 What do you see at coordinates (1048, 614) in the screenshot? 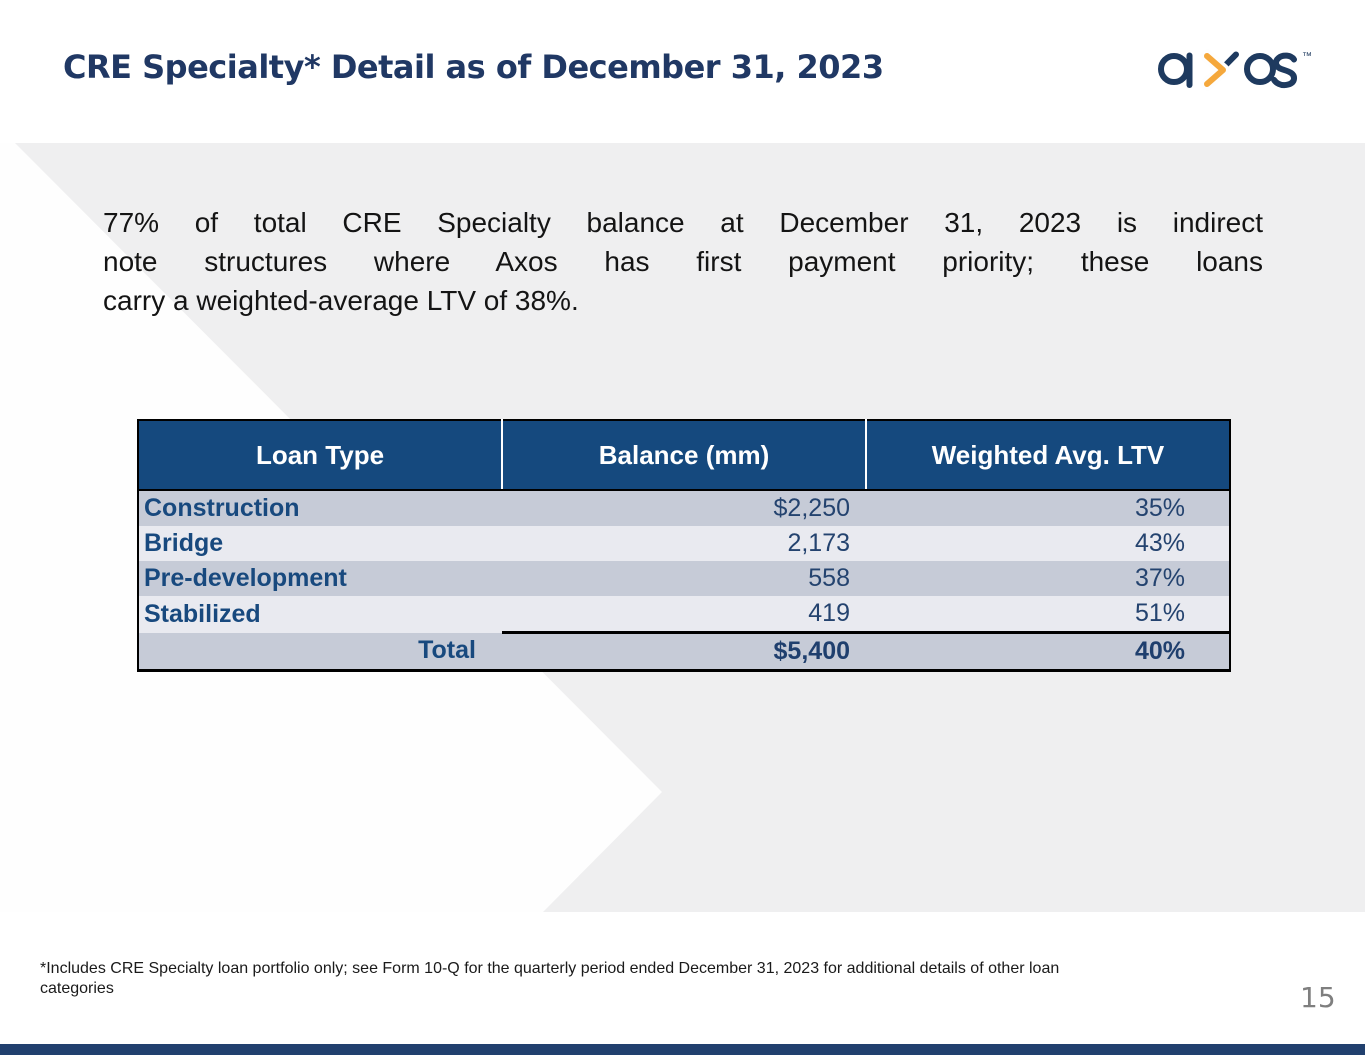
I see `ltv-cell: 51%` at bounding box center [1048, 614].